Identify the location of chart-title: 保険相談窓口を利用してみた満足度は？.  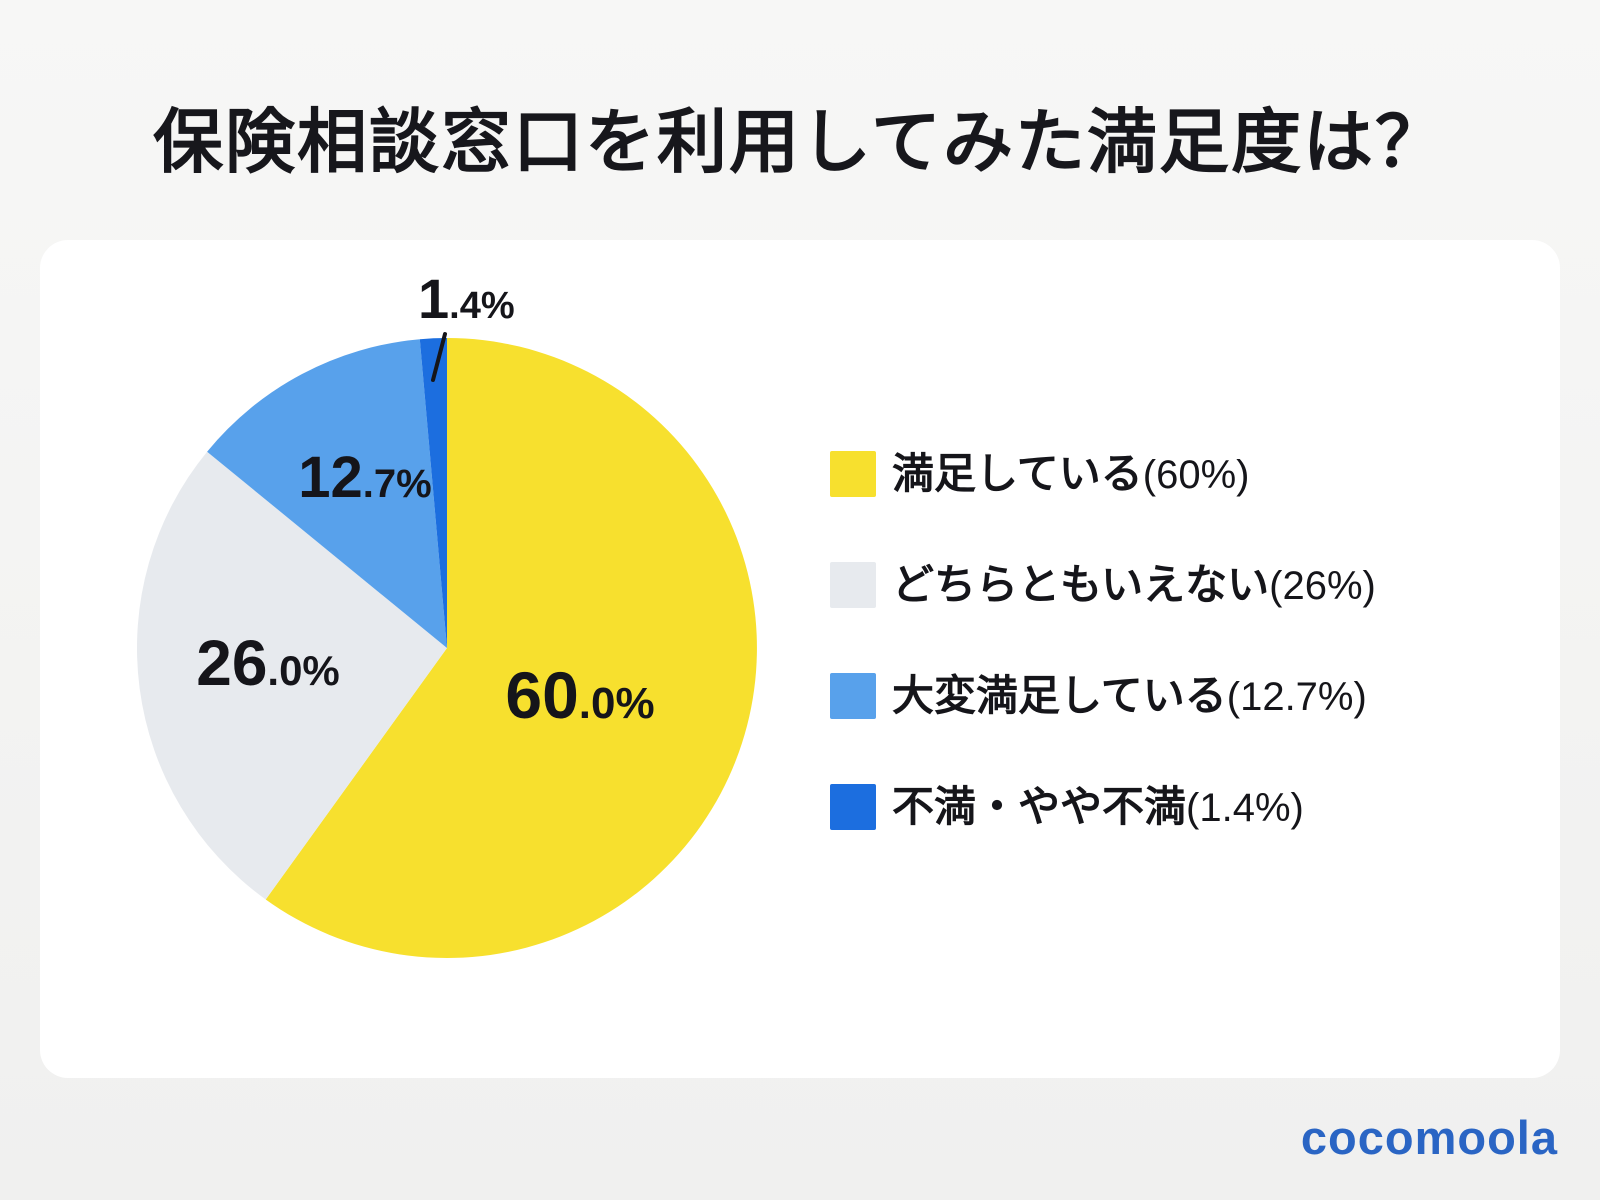
(800, 142).